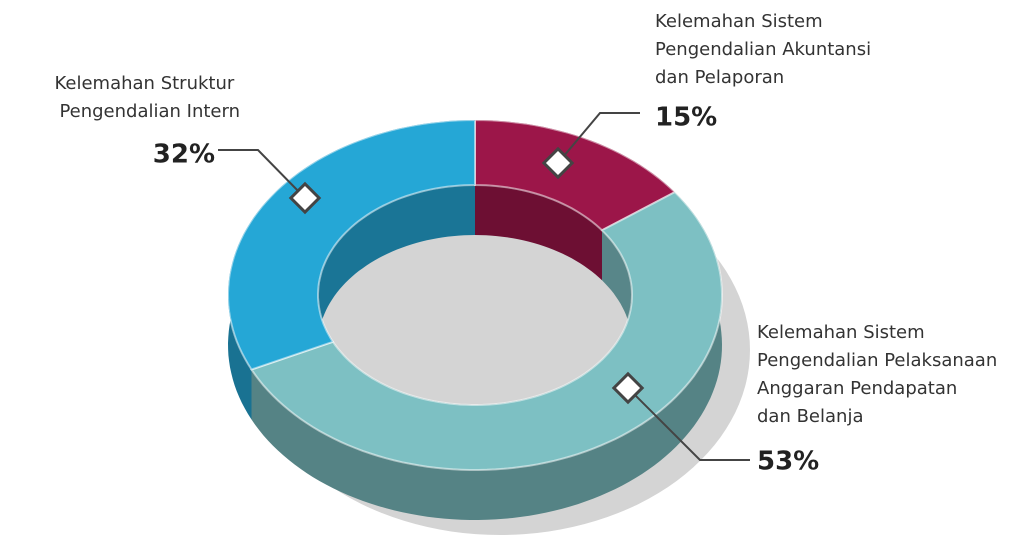  Describe the element at coordinates (148, 97) in the screenshot. I see `category-label: Kelemahan Struktur Pengendalian Intern` at that location.